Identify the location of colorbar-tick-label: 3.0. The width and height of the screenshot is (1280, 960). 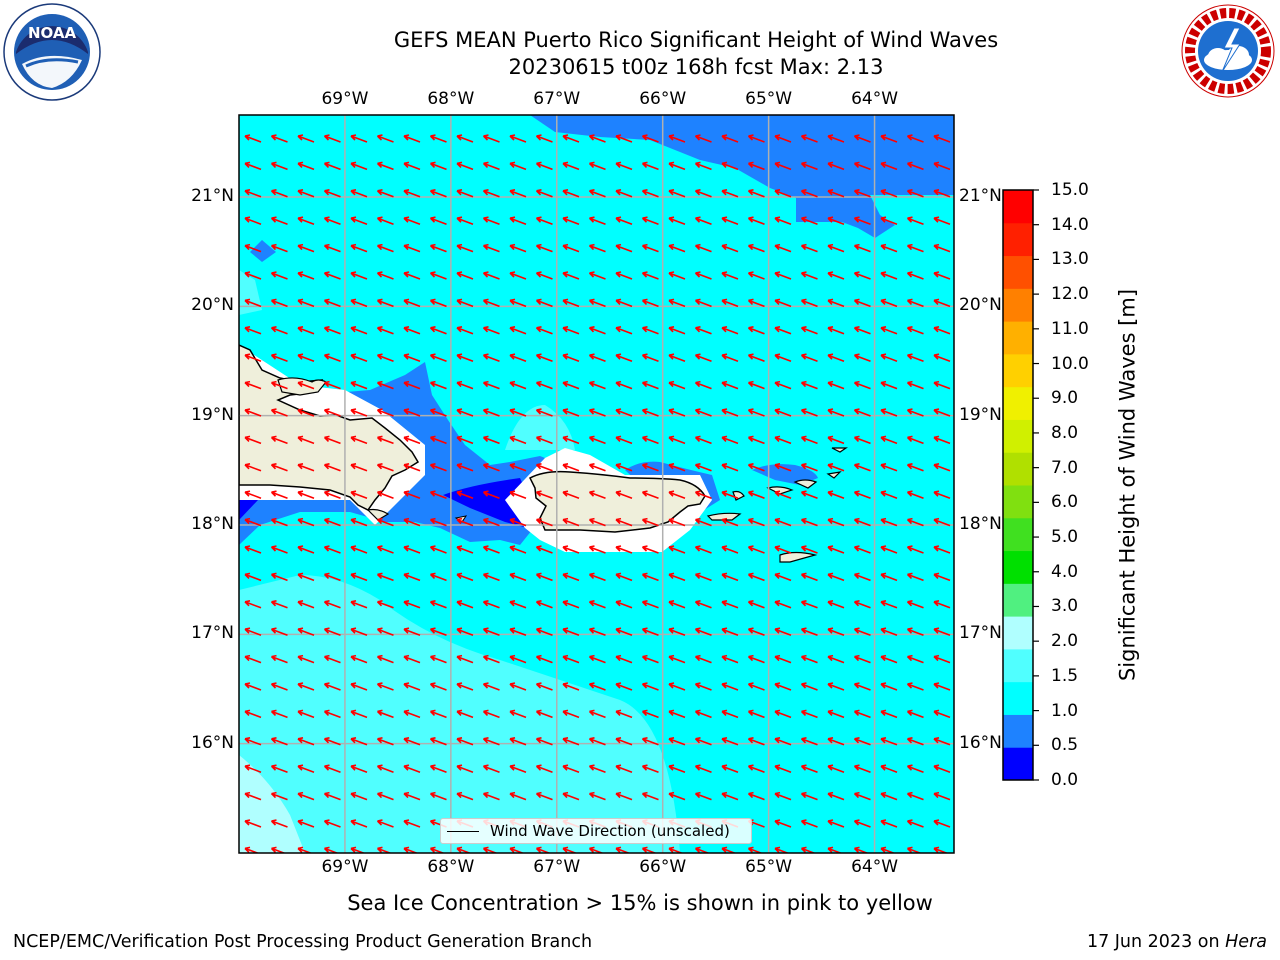
(1065, 606).